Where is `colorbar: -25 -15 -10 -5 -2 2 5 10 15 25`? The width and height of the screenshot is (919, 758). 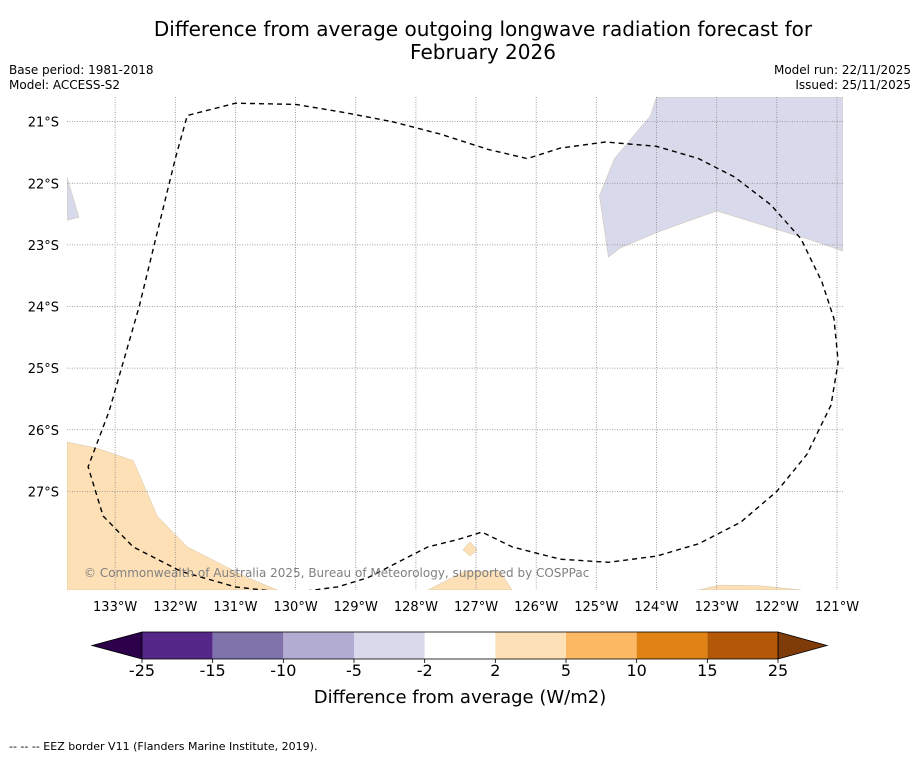
colorbar: -25 -15 -10 -5 -2 2 5 10 15 25 is located at coordinates (459, 655).